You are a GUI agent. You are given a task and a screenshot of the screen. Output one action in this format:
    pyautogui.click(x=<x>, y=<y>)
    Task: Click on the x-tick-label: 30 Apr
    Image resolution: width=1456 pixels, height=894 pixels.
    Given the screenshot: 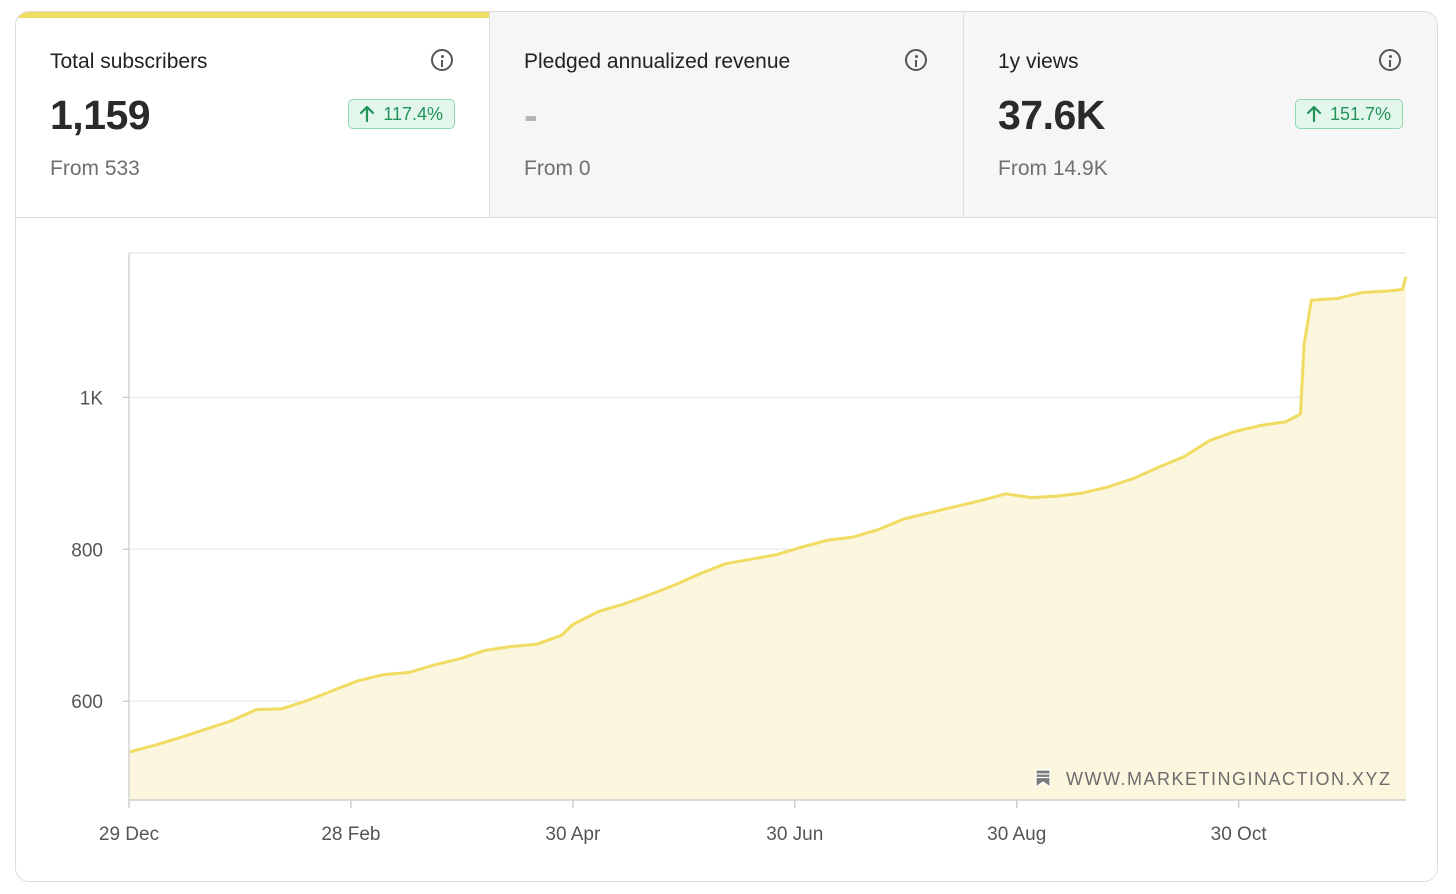 What is the action you would take?
    pyautogui.click(x=573, y=834)
    